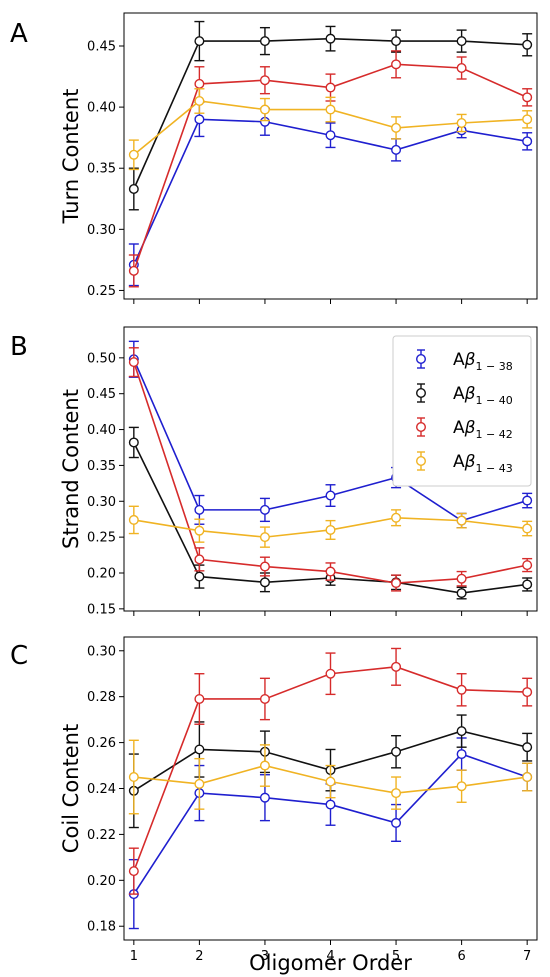 The height and width of the screenshot is (977, 550). I want to click on y-tick-label: 0.18, so click(101, 927).